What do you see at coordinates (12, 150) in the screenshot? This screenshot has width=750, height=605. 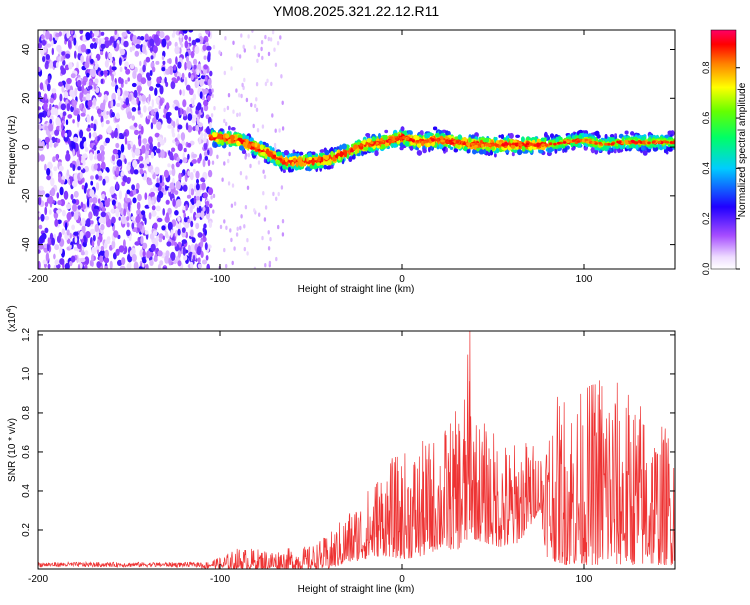 I see `spectrogram-y-label: Frequency (Hz)` at bounding box center [12, 150].